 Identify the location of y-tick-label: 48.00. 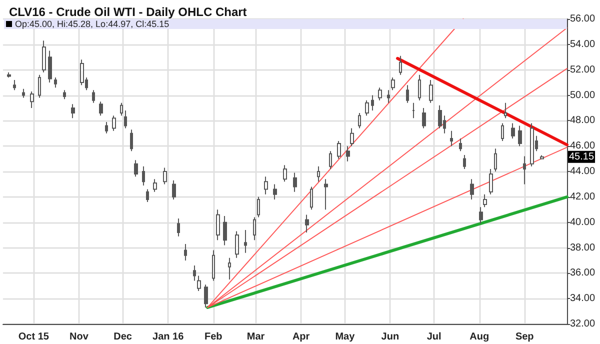
(583, 120).